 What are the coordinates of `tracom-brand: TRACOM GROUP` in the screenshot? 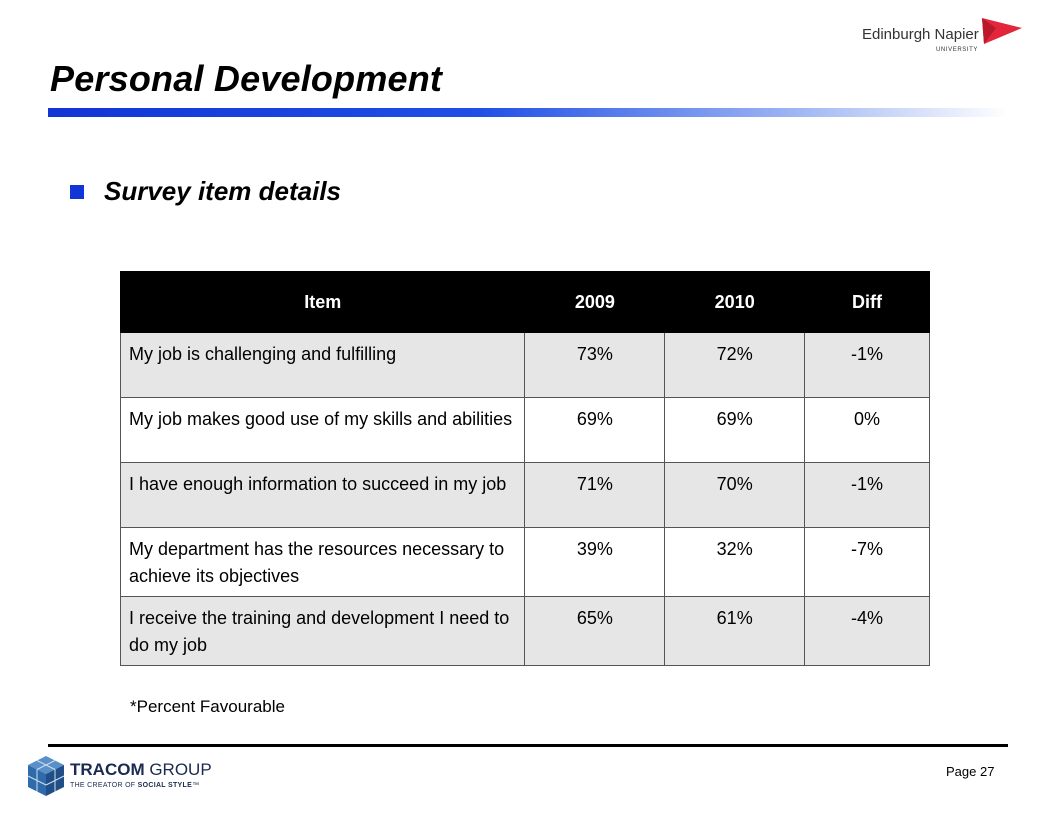 It's located at (141, 770).